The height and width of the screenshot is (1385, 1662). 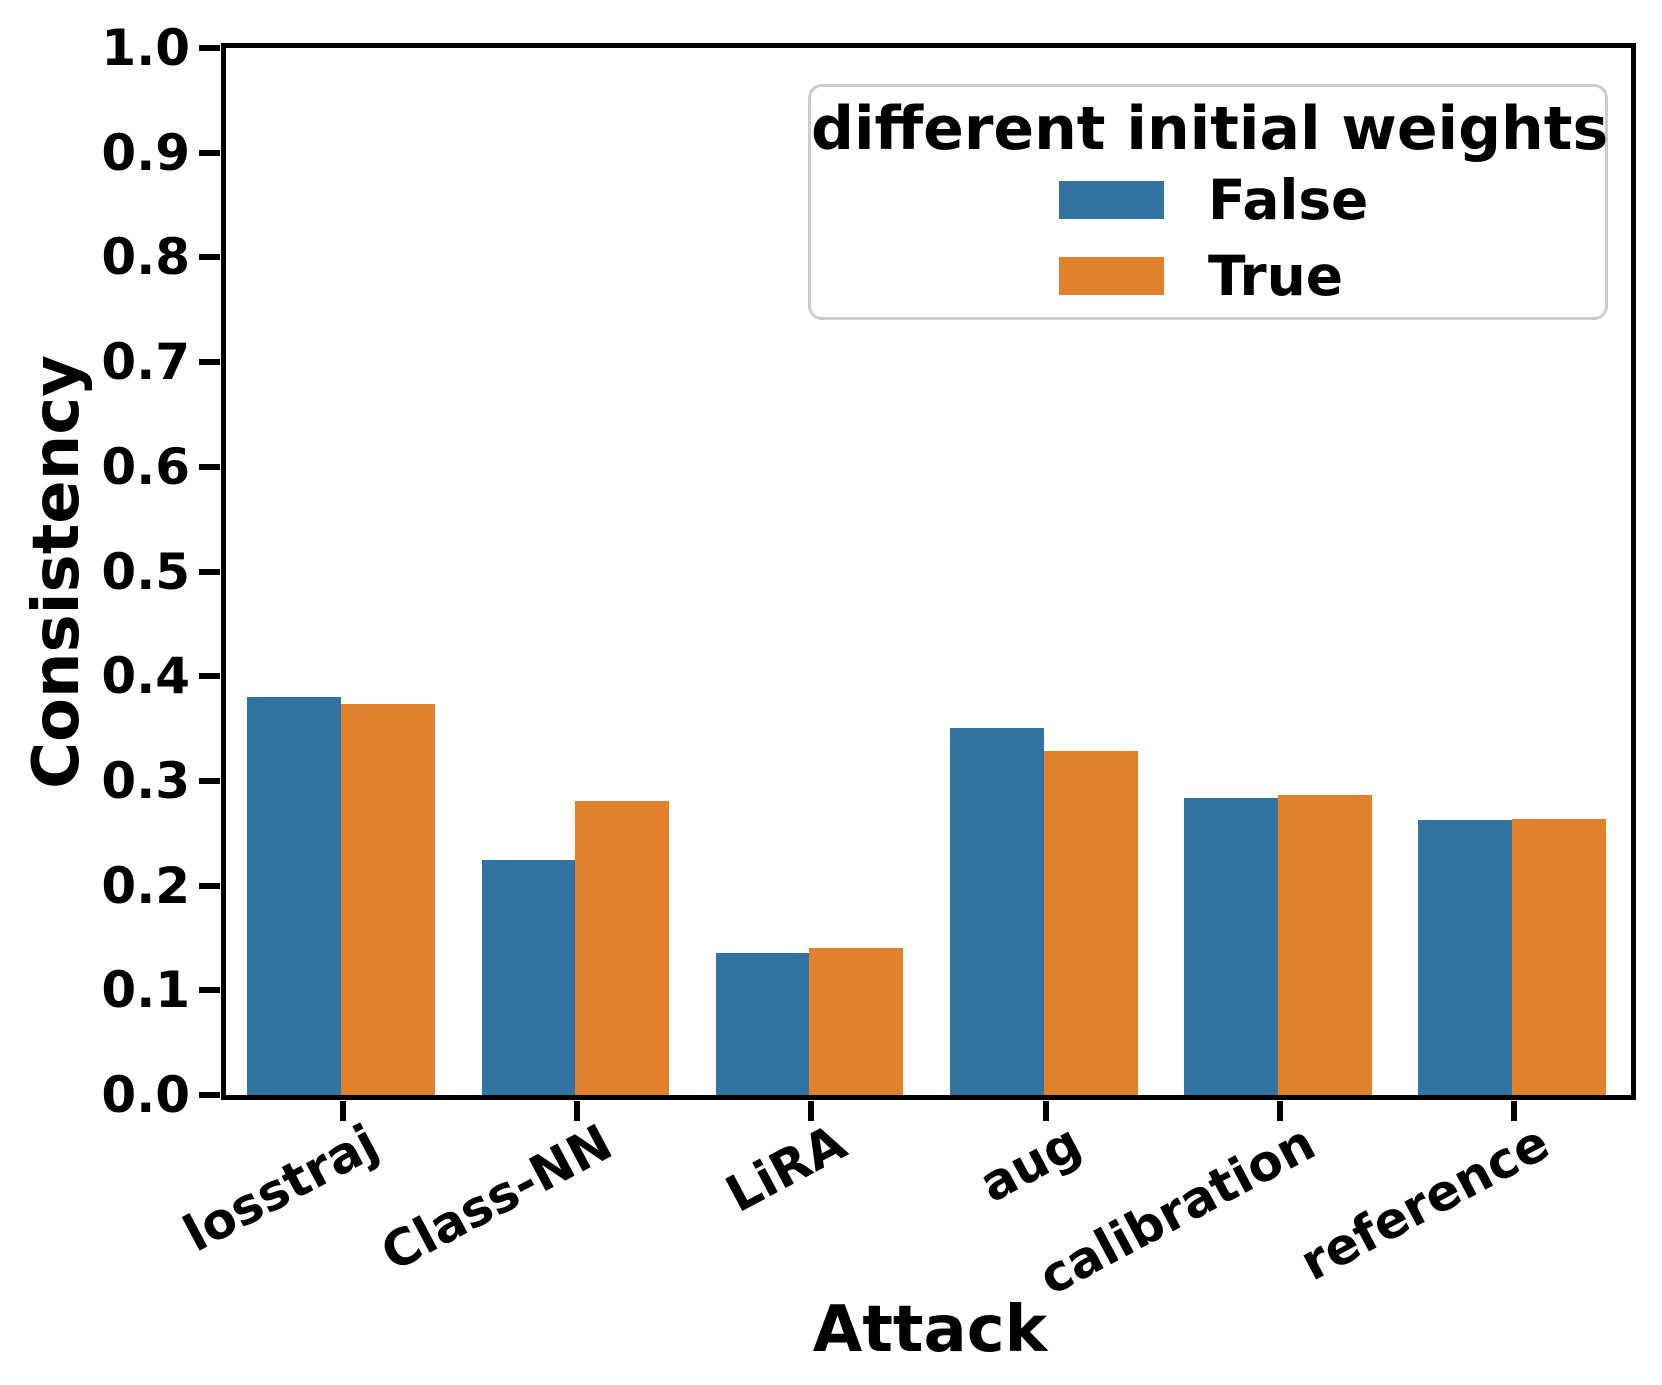 What do you see at coordinates (145, 466) in the screenshot?
I see `y-tick-label: 0.6` at bounding box center [145, 466].